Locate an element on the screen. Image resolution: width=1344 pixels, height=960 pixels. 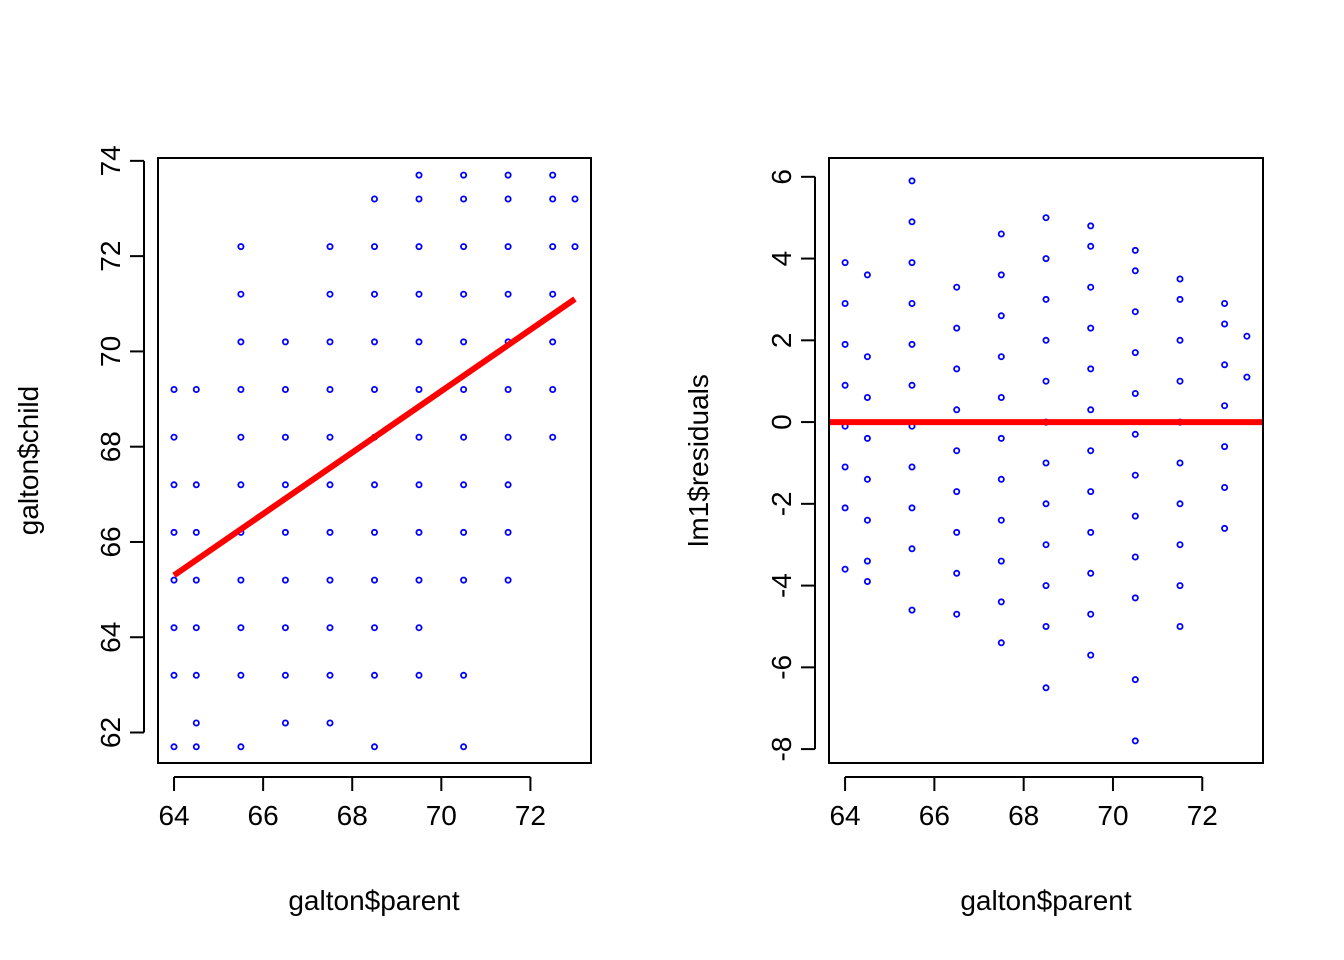
y-tick-label: 6 is located at coordinates (781, 177).